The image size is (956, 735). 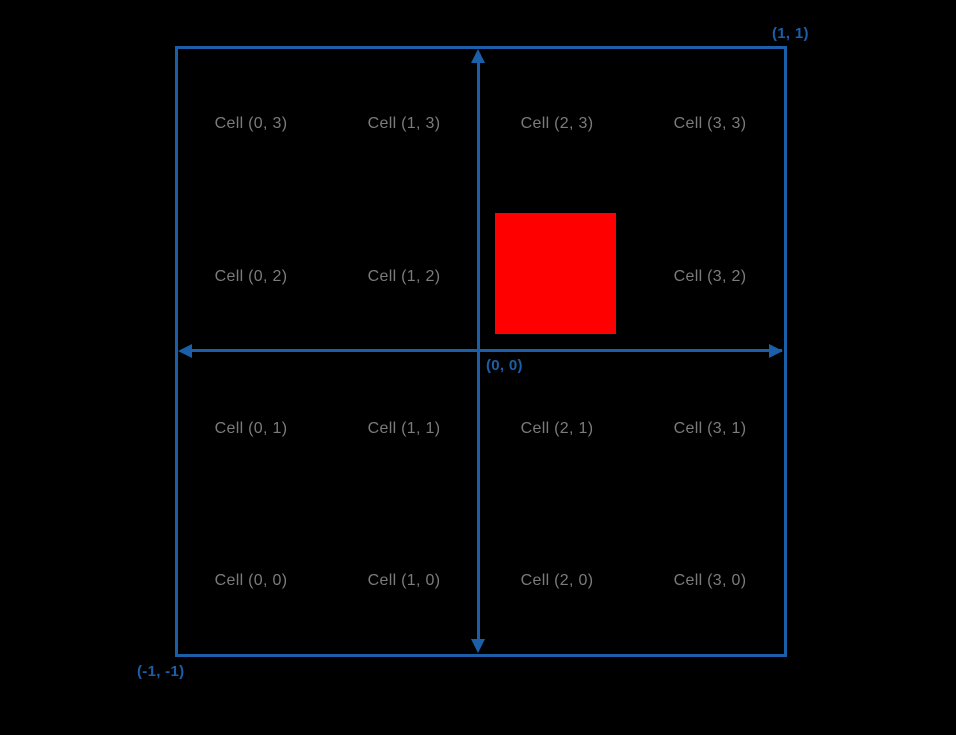 What do you see at coordinates (710, 580) in the screenshot?
I see `cell-label-3-0: Cell (3, 0)` at bounding box center [710, 580].